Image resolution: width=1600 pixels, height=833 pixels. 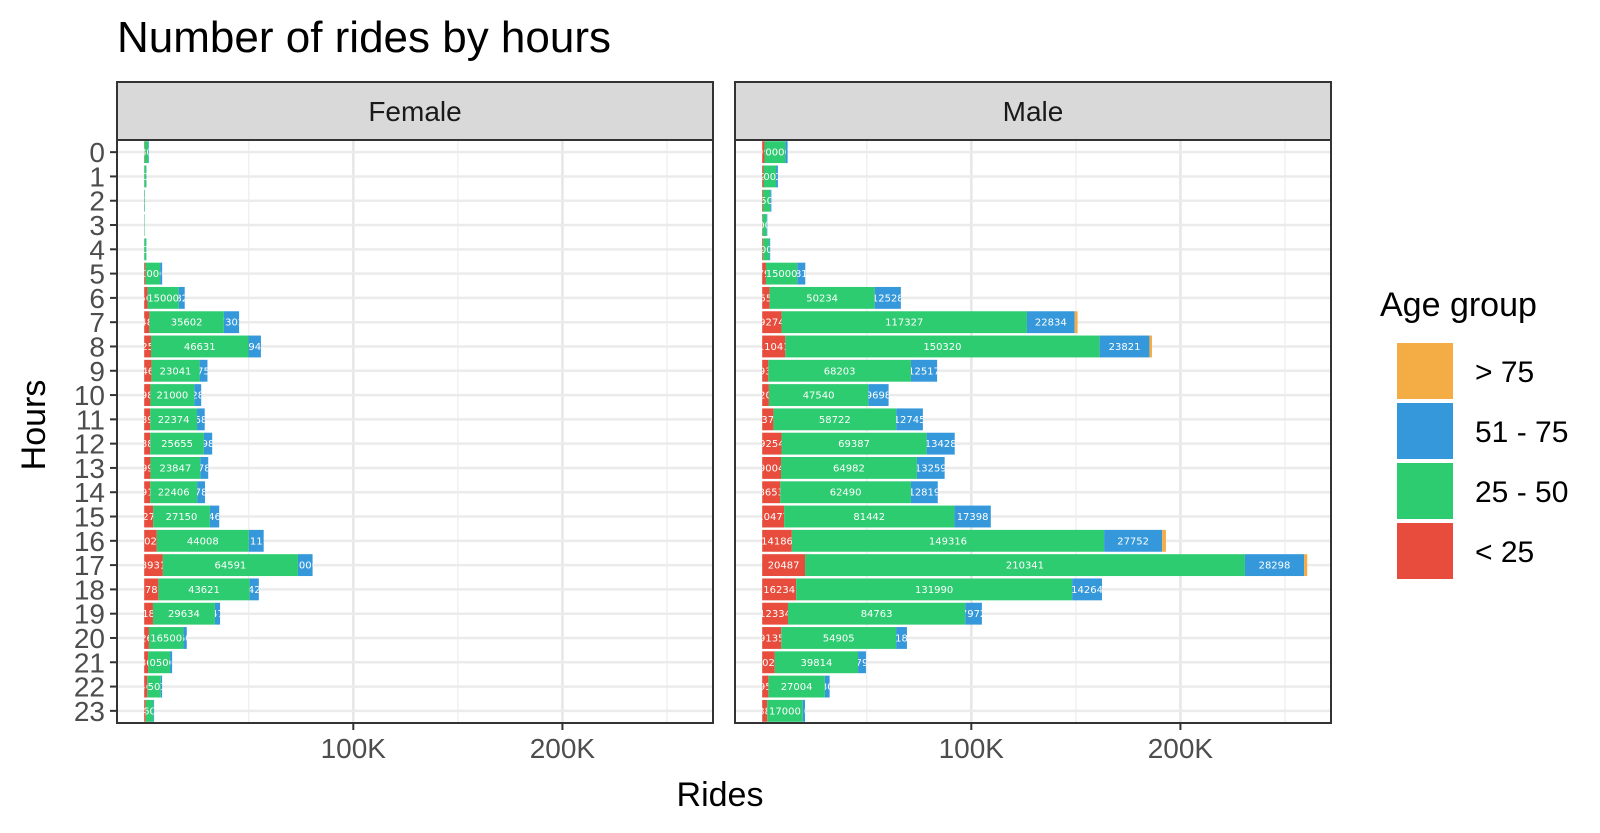 I want to click on bar-value-label: 35602, so click(x=187, y=323).